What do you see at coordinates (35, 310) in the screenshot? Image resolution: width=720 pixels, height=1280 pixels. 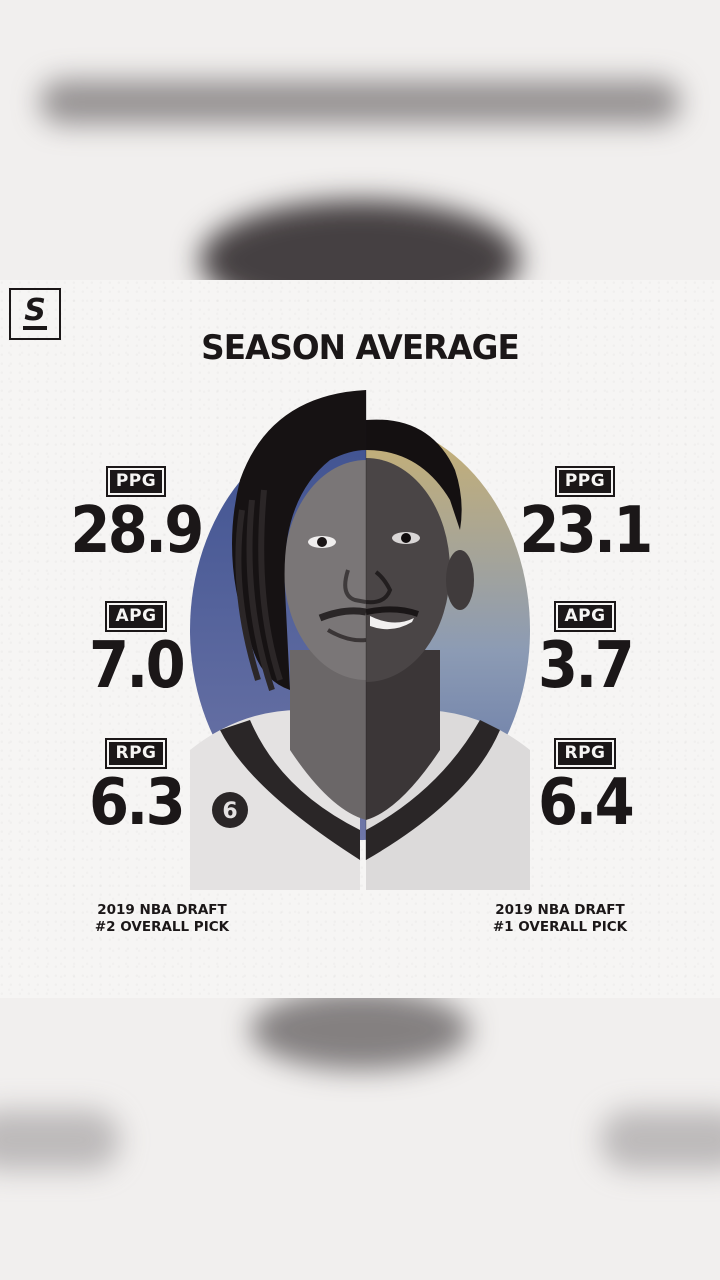 I see `brand-logo-letter: S` at bounding box center [35, 310].